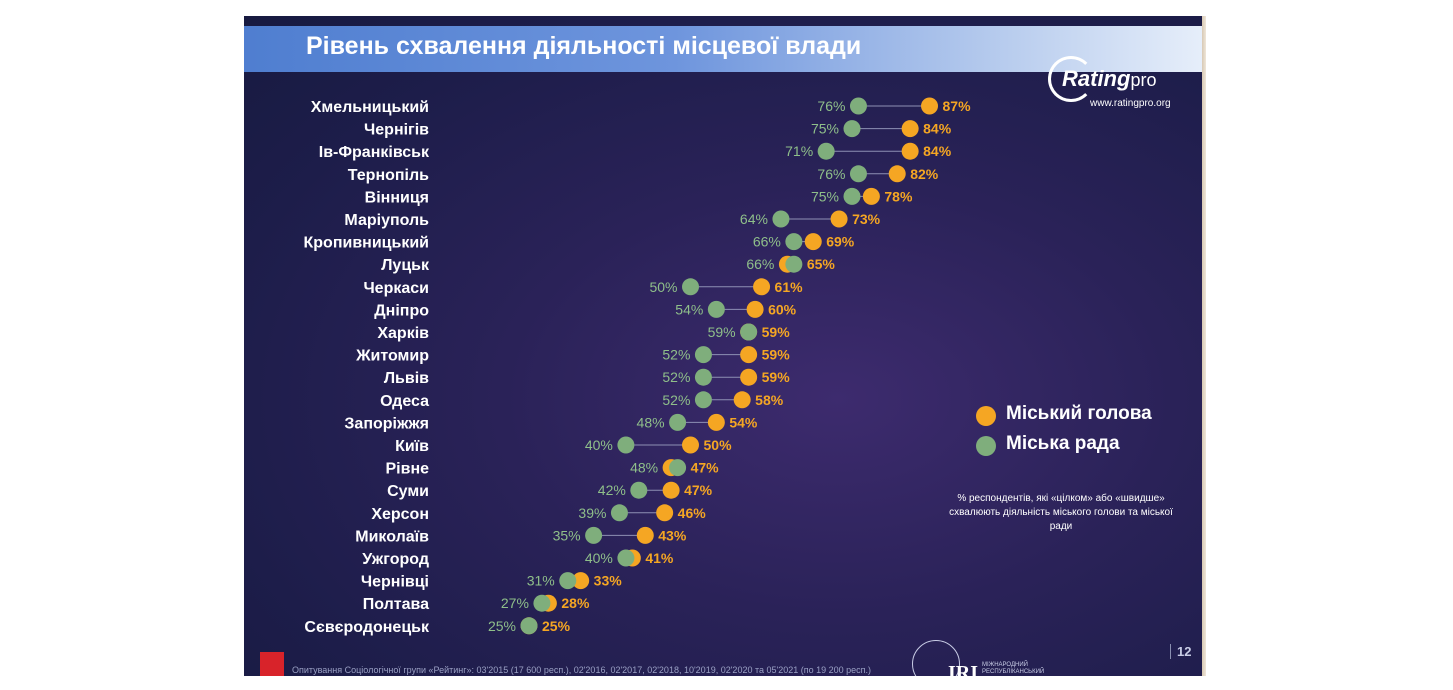 The image size is (1453, 690). What do you see at coordinates (957, 106) in the screenshot?
I see `mayor-value-label: 87%` at bounding box center [957, 106].